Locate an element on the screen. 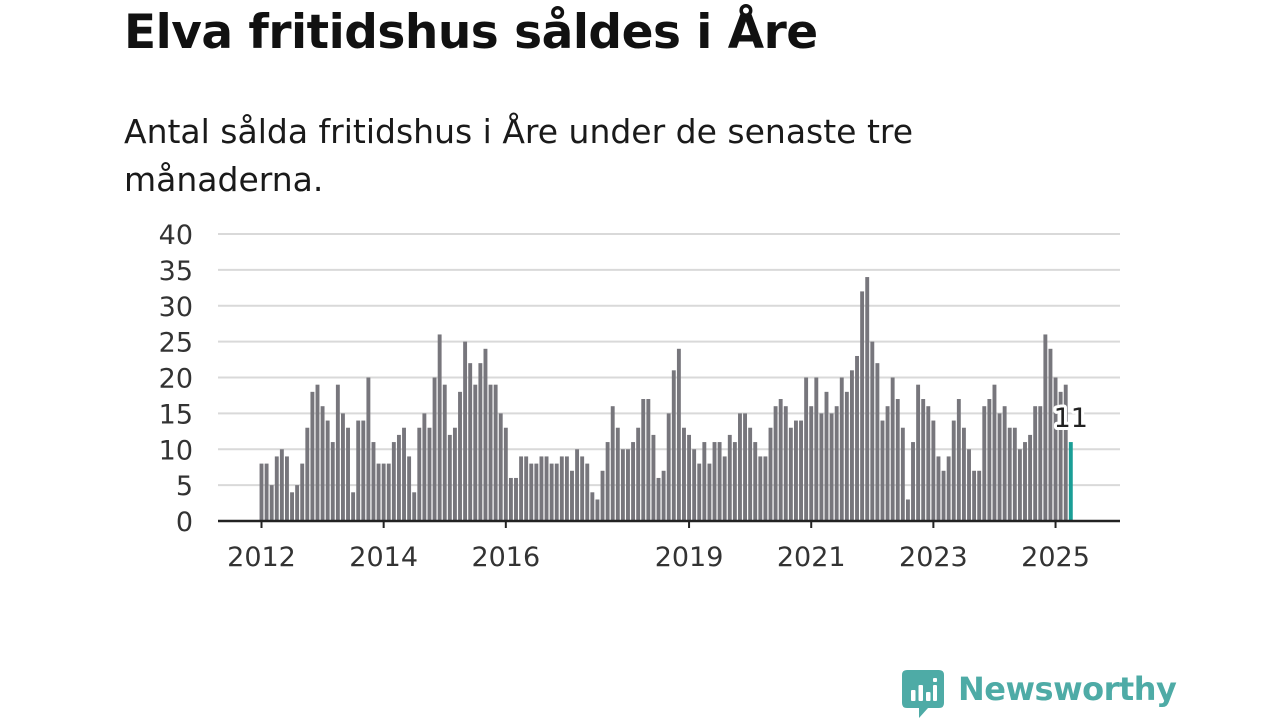 Image resolution: width=1280 pixels, height=722 pixels. x-tick-label: 2023 is located at coordinates (933, 557).